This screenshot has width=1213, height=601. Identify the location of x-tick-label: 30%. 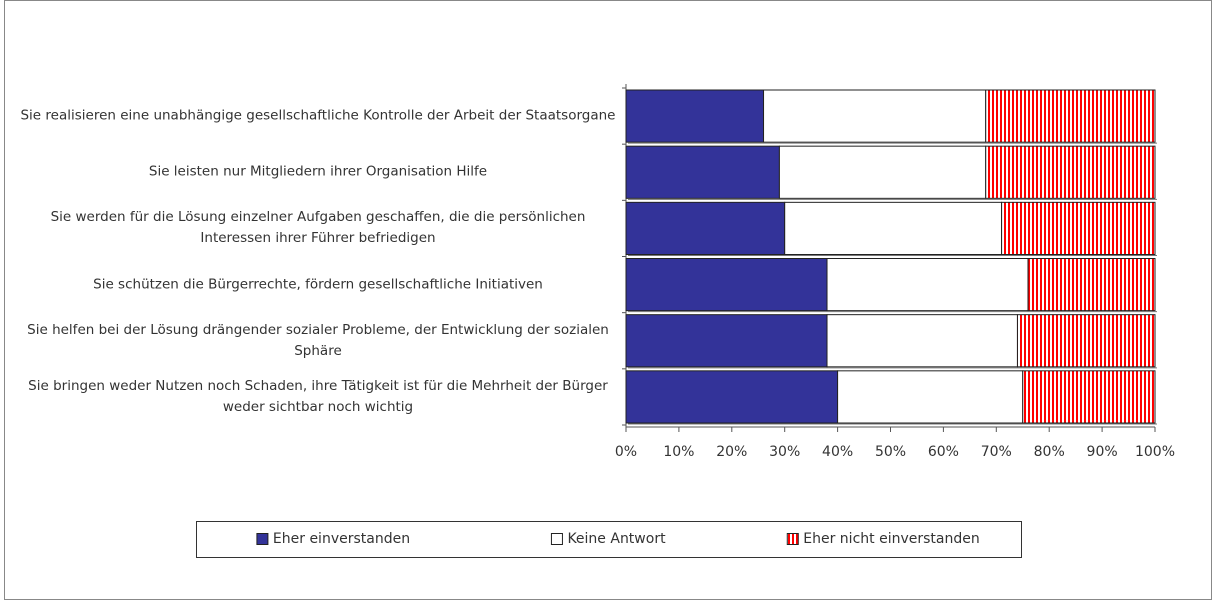
(784, 452).